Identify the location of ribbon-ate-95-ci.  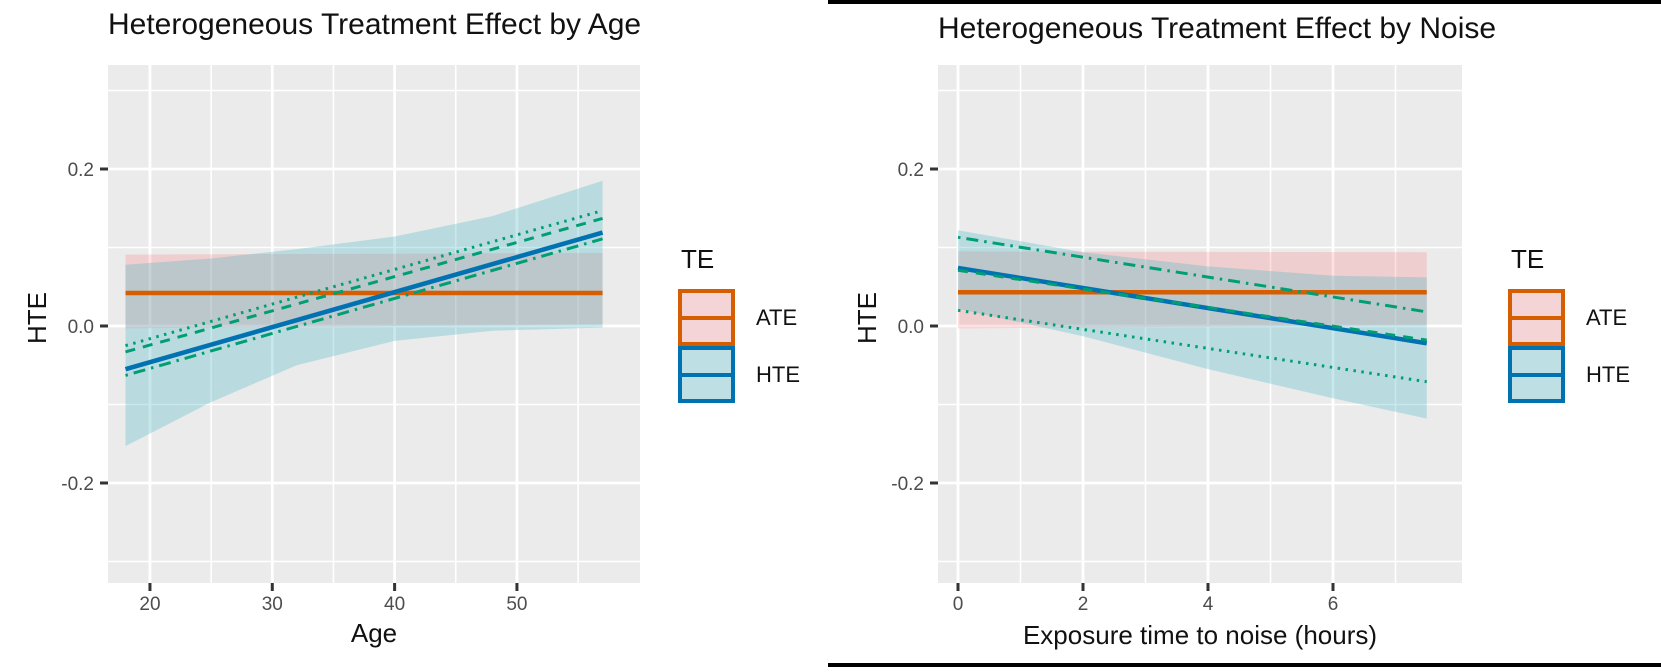
(1192, 290).